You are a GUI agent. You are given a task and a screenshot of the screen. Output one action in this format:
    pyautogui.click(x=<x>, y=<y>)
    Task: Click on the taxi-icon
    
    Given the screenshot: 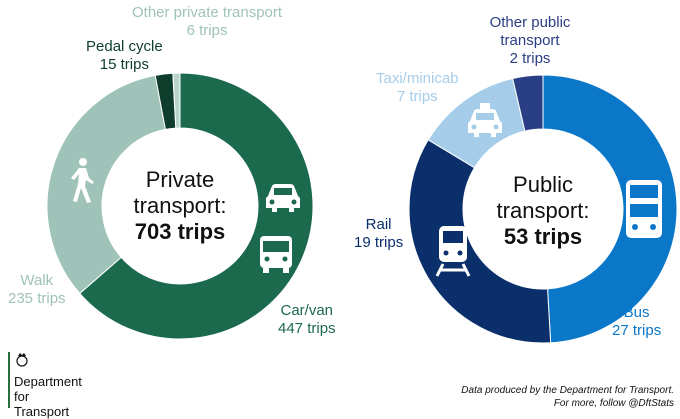 What is the action you would take?
    pyautogui.click(x=485, y=120)
    